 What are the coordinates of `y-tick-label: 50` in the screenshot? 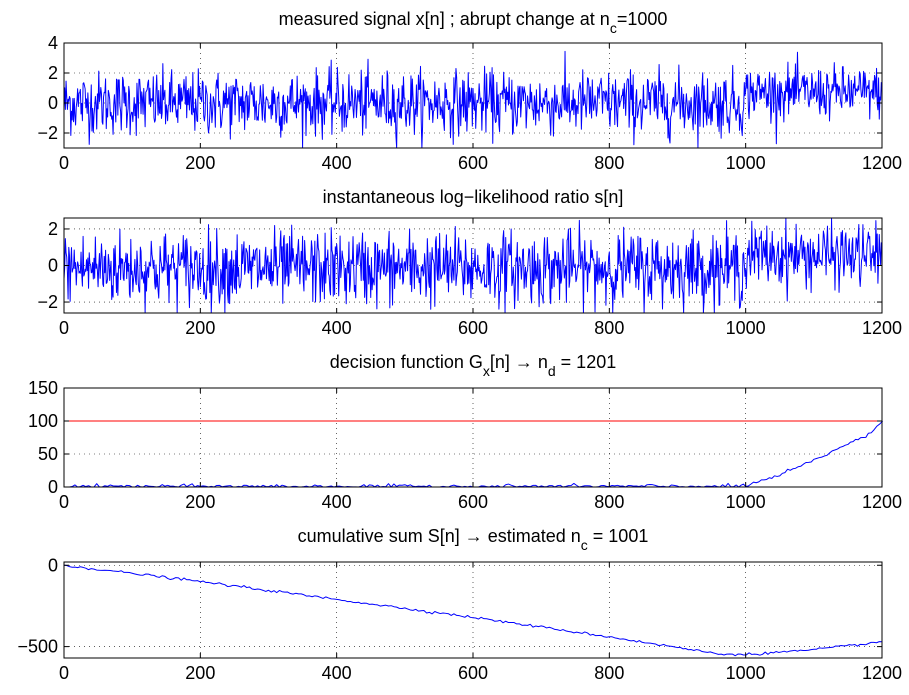 It's located at (48, 454).